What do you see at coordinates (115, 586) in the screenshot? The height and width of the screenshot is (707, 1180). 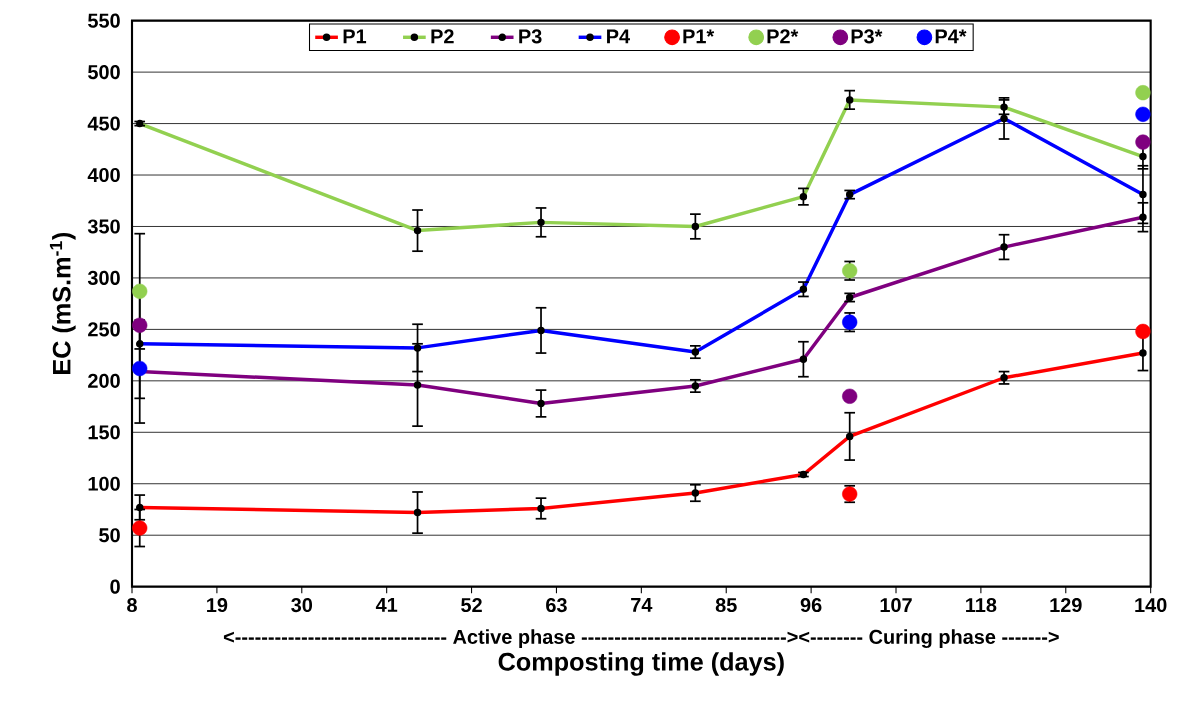 I see `y-tick-label: 0` at bounding box center [115, 586].